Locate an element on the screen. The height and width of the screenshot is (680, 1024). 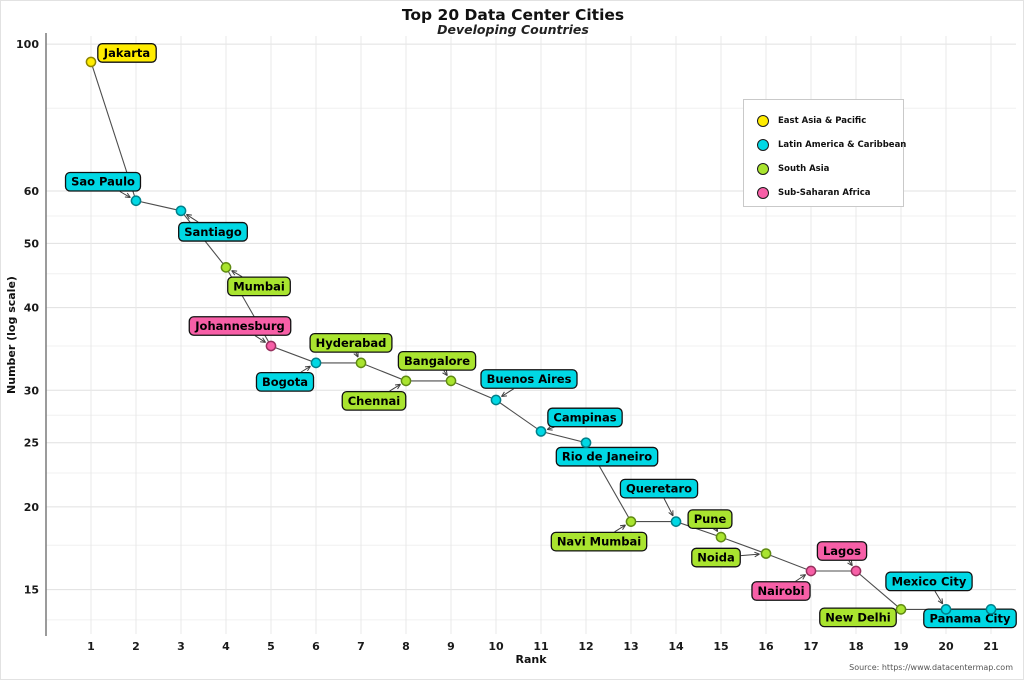
legend-swatch-east-asia-icon is located at coordinates (763, 121).